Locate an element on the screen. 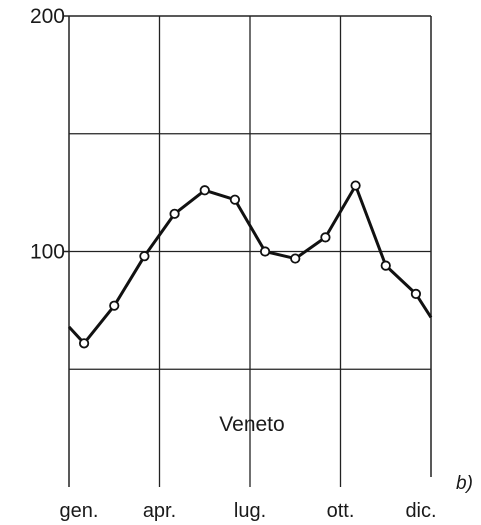 The height and width of the screenshot is (525, 481). region-label: Veneto is located at coordinates (251, 424).